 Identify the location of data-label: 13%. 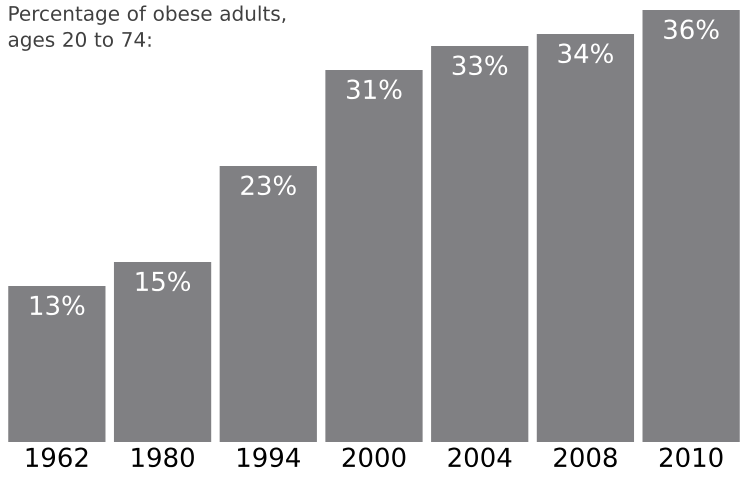
(57, 306).